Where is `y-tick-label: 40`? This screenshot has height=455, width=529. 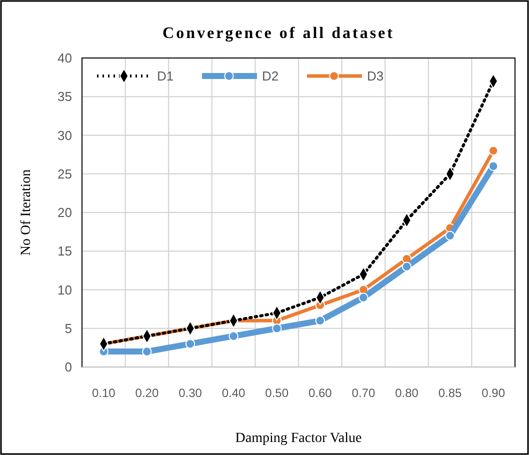
y-tick-label: 40 is located at coordinates (65, 58).